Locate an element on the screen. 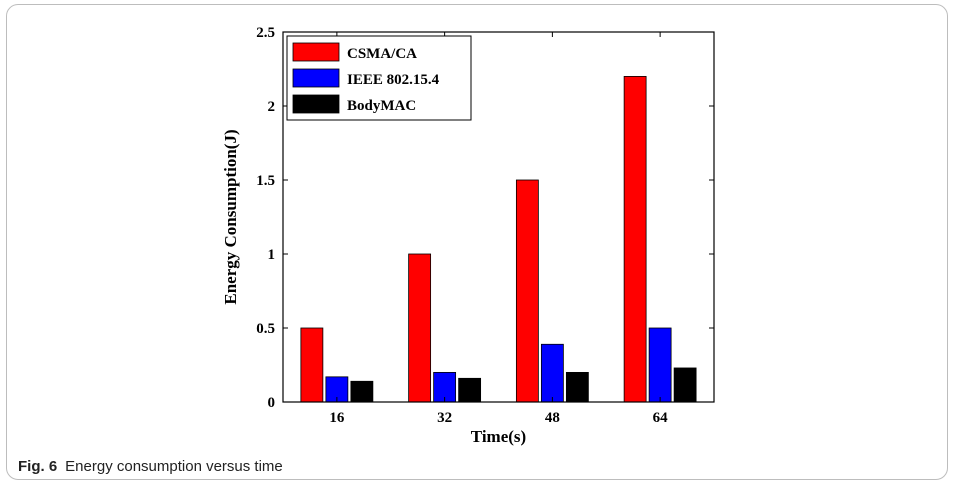 This screenshot has height=484, width=955. x-tick-label: 16 is located at coordinates (337, 418).